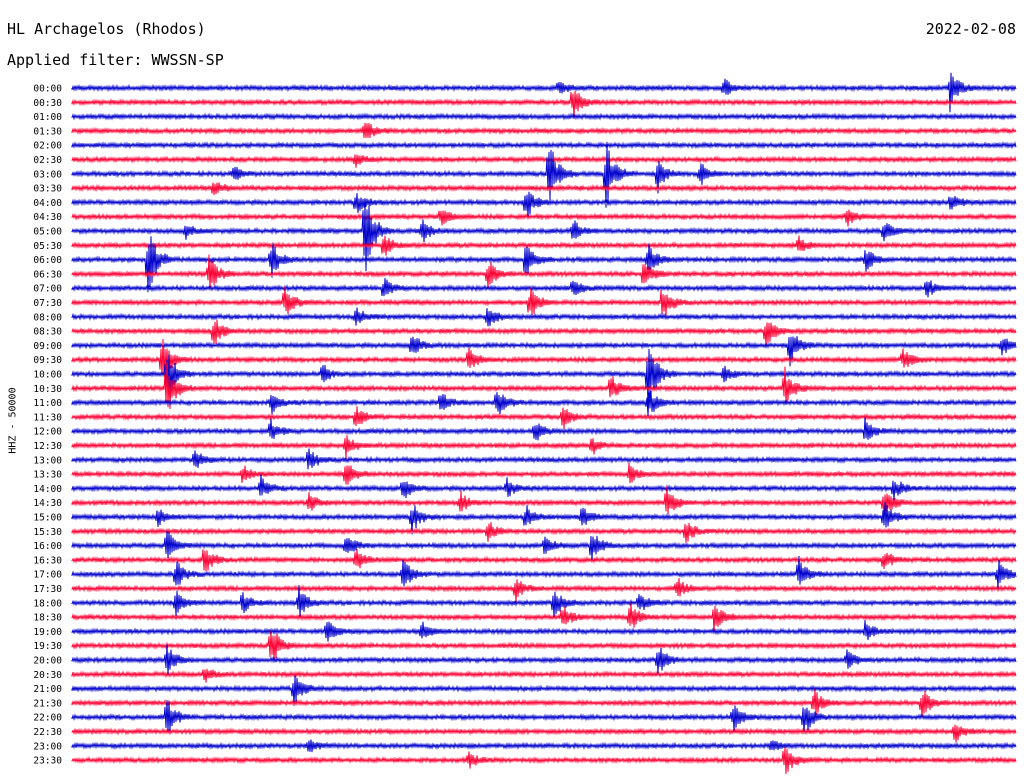  Describe the element at coordinates (47, 89) in the screenshot. I see `time-tick-label: 00:00` at that location.